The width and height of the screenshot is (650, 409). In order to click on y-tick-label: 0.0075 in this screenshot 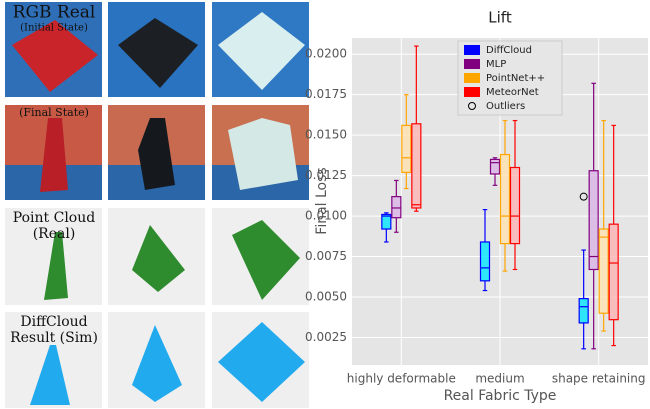, I will do `click(326, 256)`.